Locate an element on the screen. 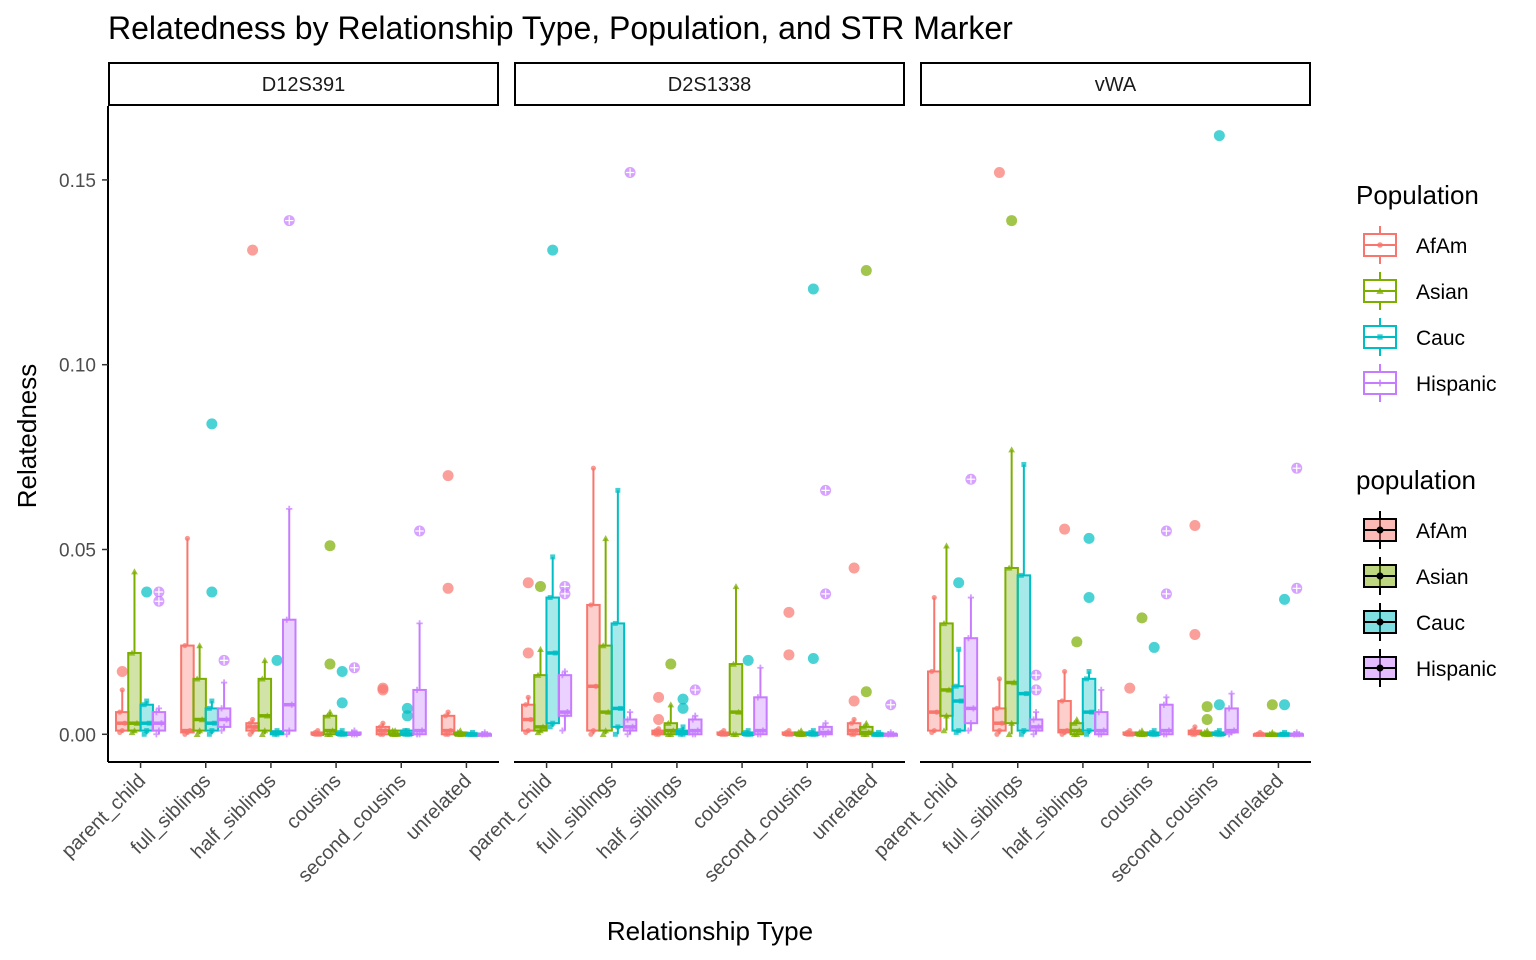  box-vWA-second_cousins-AfAm is located at coordinates (1195, 628).